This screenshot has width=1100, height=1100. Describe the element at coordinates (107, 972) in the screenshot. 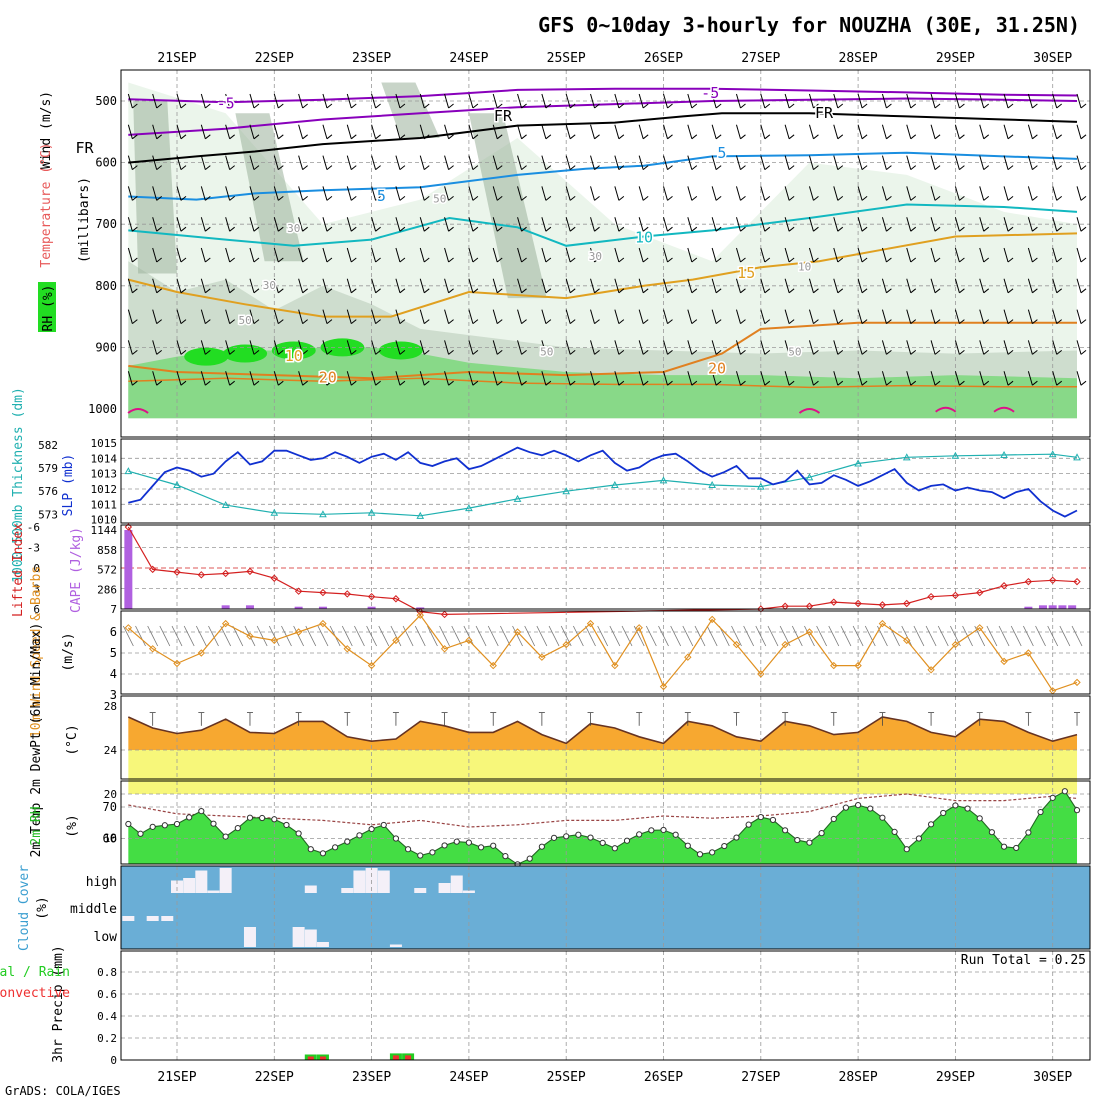

I see `precip-tick-label: 0.8` at that location.